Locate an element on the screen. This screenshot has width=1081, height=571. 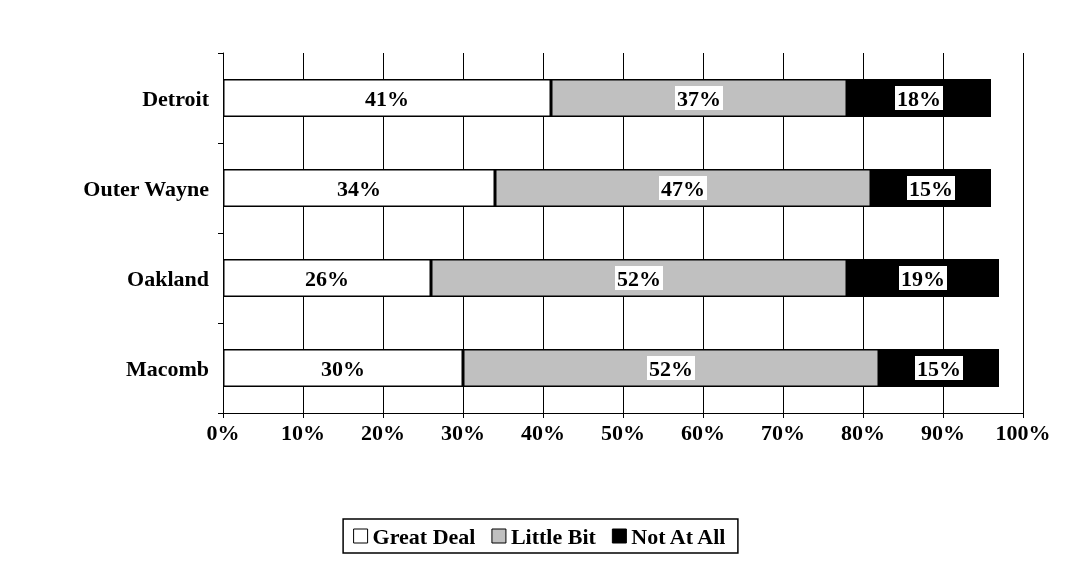
x-tick-label: 80% is located at coordinates (863, 432).